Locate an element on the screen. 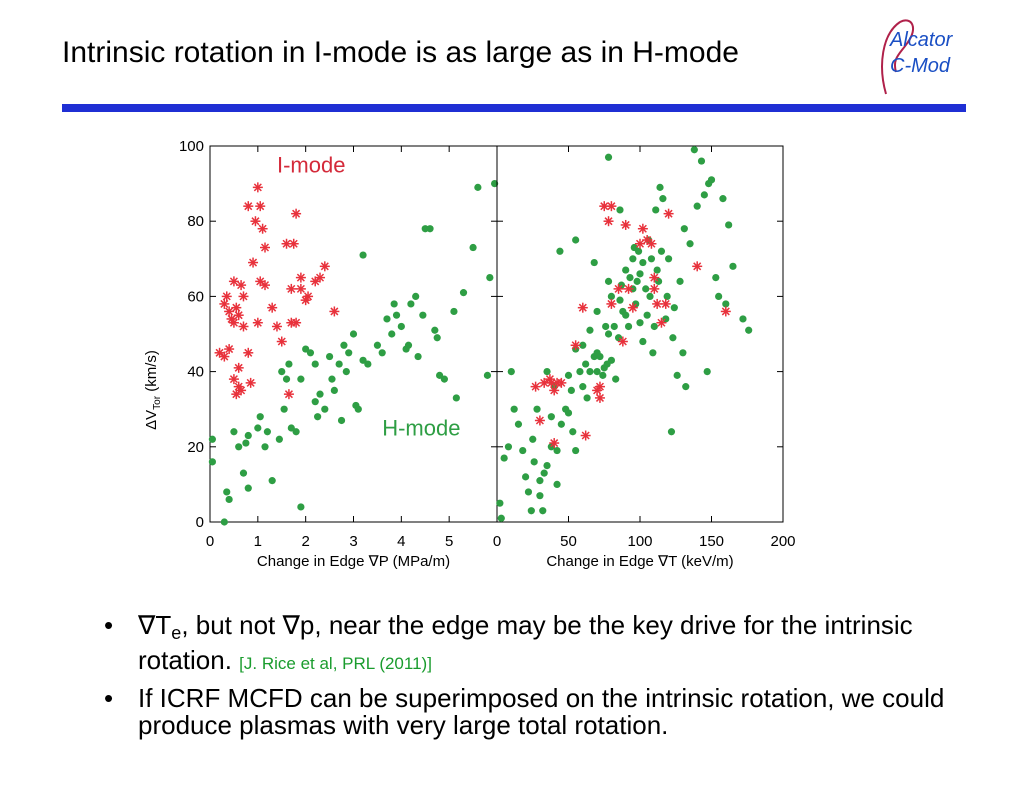 This screenshot has width=1024, height=791. y-label-v: V is located at coordinates (151, 415).